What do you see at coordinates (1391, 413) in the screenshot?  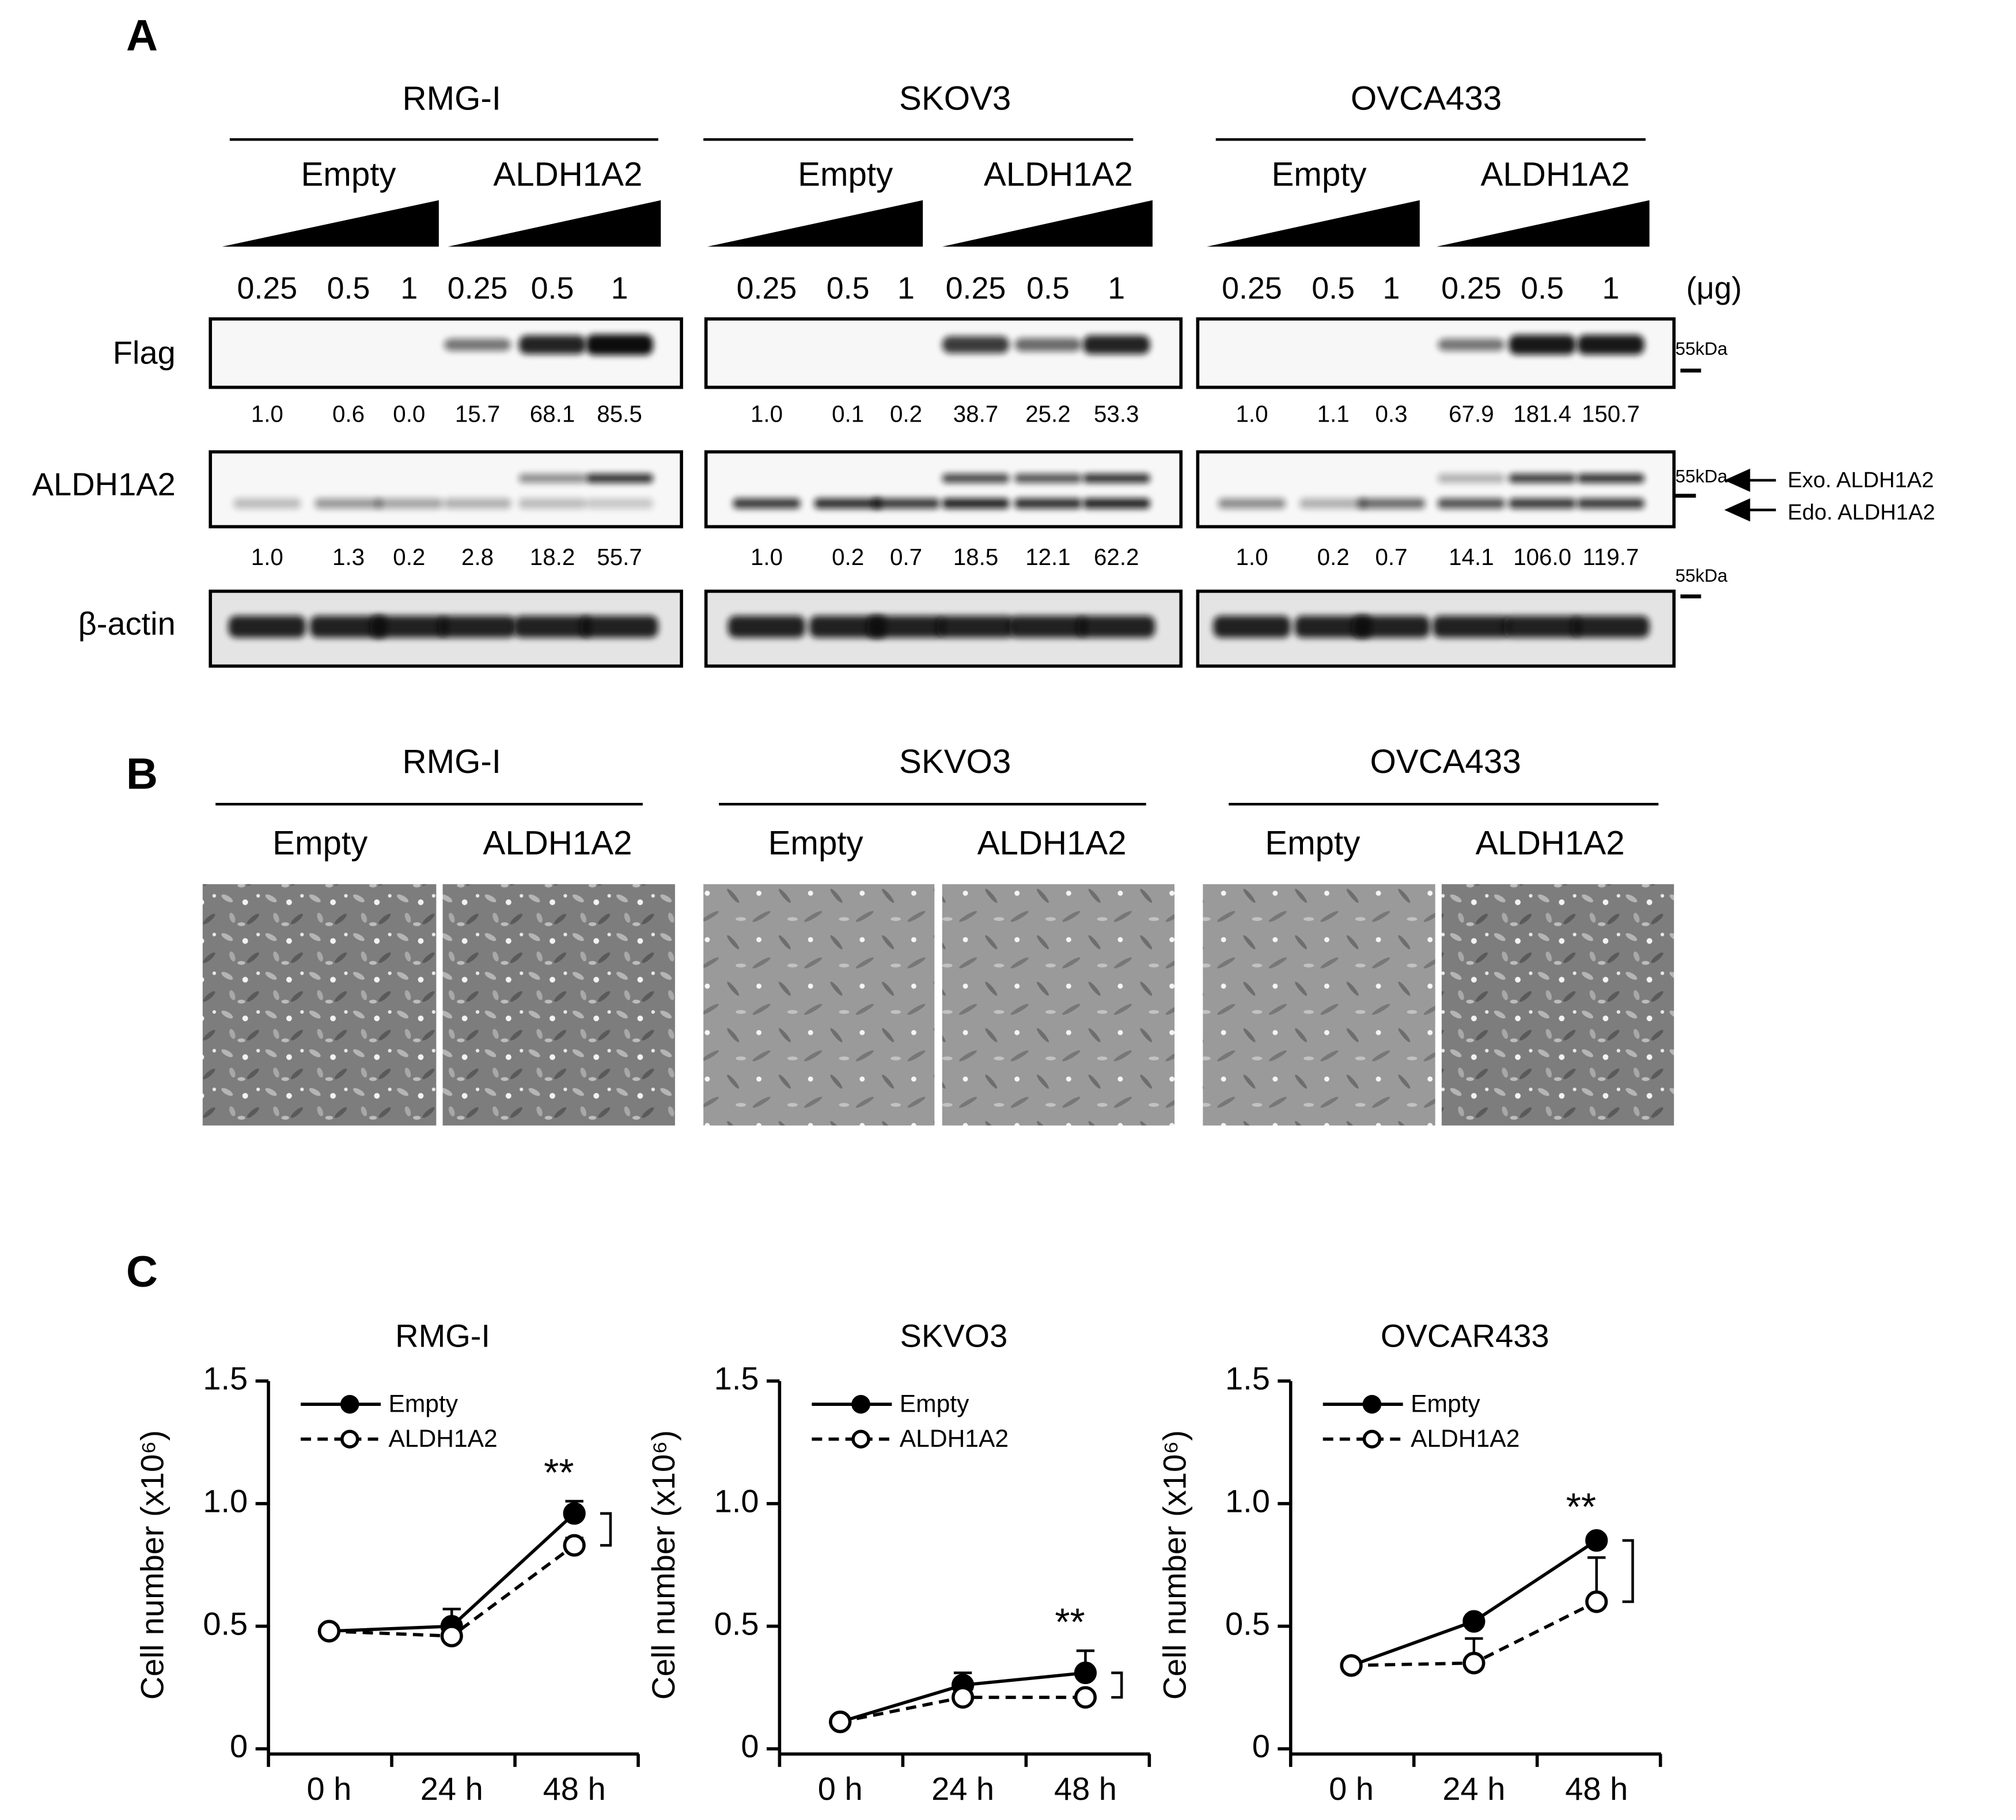 I see `quantification: 0.3` at bounding box center [1391, 413].